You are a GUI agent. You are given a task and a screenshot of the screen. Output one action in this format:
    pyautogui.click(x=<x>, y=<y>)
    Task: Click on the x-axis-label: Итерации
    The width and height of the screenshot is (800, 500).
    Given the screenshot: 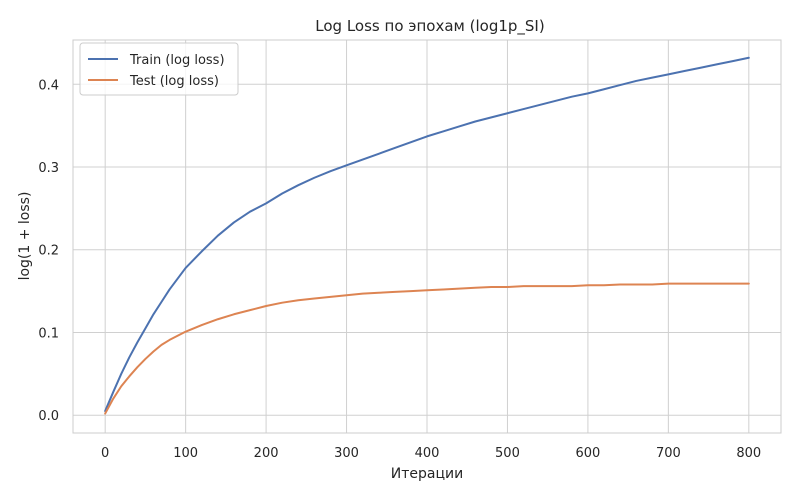 What is the action you would take?
    pyautogui.click(x=427, y=474)
    